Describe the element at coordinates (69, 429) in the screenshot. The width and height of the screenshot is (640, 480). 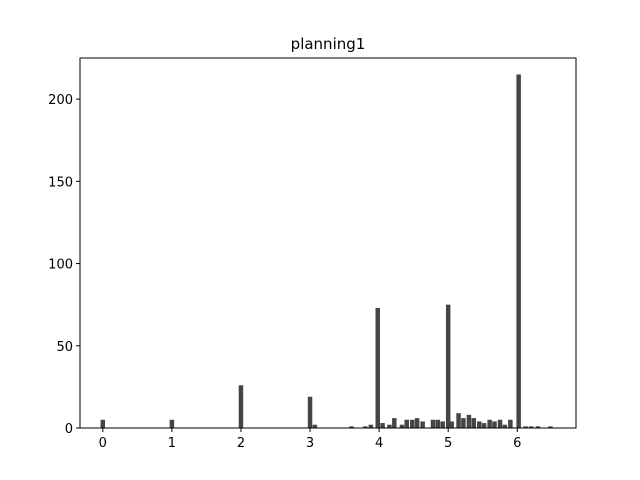
I see `y-tick-label: 0` at that location.